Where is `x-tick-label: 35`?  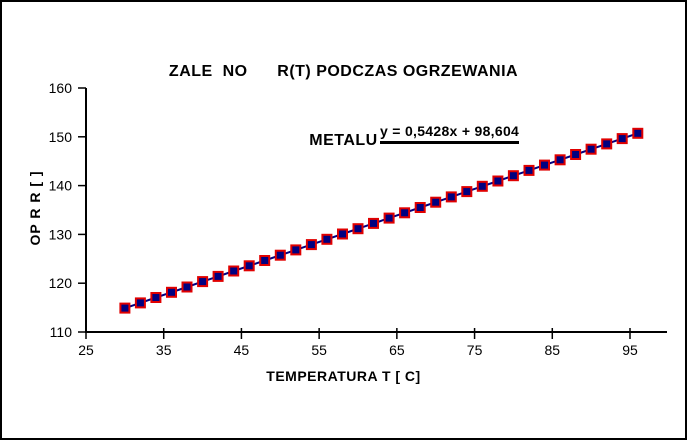
x-tick-label: 35 is located at coordinates (164, 350).